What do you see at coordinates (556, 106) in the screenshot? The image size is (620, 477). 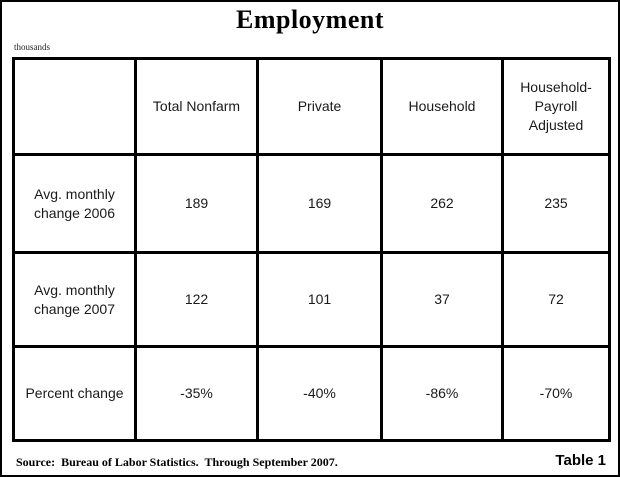 I see `table-header-household-payroll-adjusted: Household-Payroll Adjusted` at bounding box center [556, 106].